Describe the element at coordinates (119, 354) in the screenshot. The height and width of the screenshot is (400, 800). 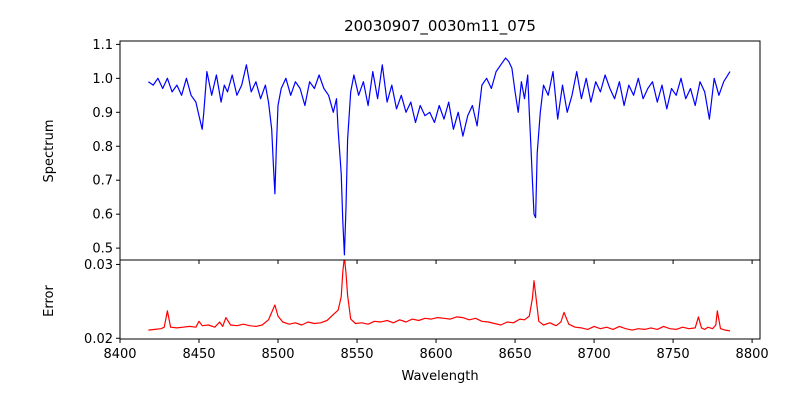
I see `error-xtick-label: 8400` at that location.